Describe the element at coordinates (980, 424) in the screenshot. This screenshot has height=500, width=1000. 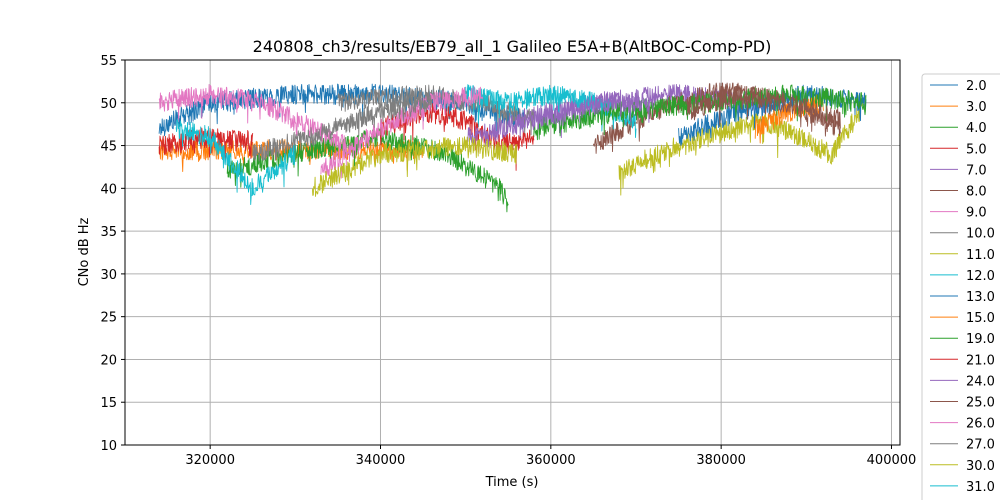
I see `legend-label: 26.0` at that location.